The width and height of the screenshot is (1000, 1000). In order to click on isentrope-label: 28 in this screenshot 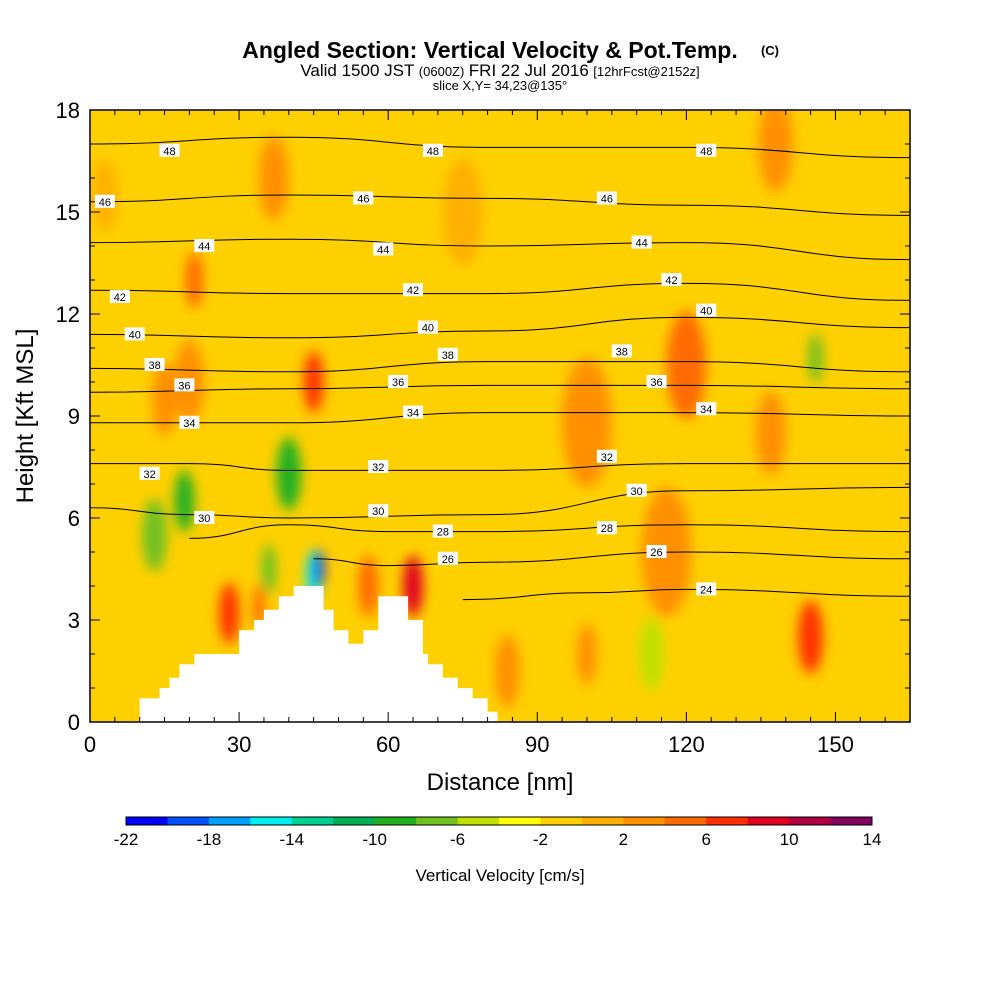, I will do `click(606, 528)`.